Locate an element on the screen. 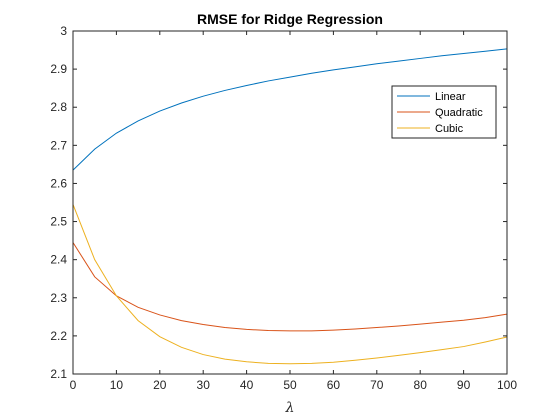 This screenshot has width=560, height=420. y-tick-label: 2.2 is located at coordinates (58, 336).